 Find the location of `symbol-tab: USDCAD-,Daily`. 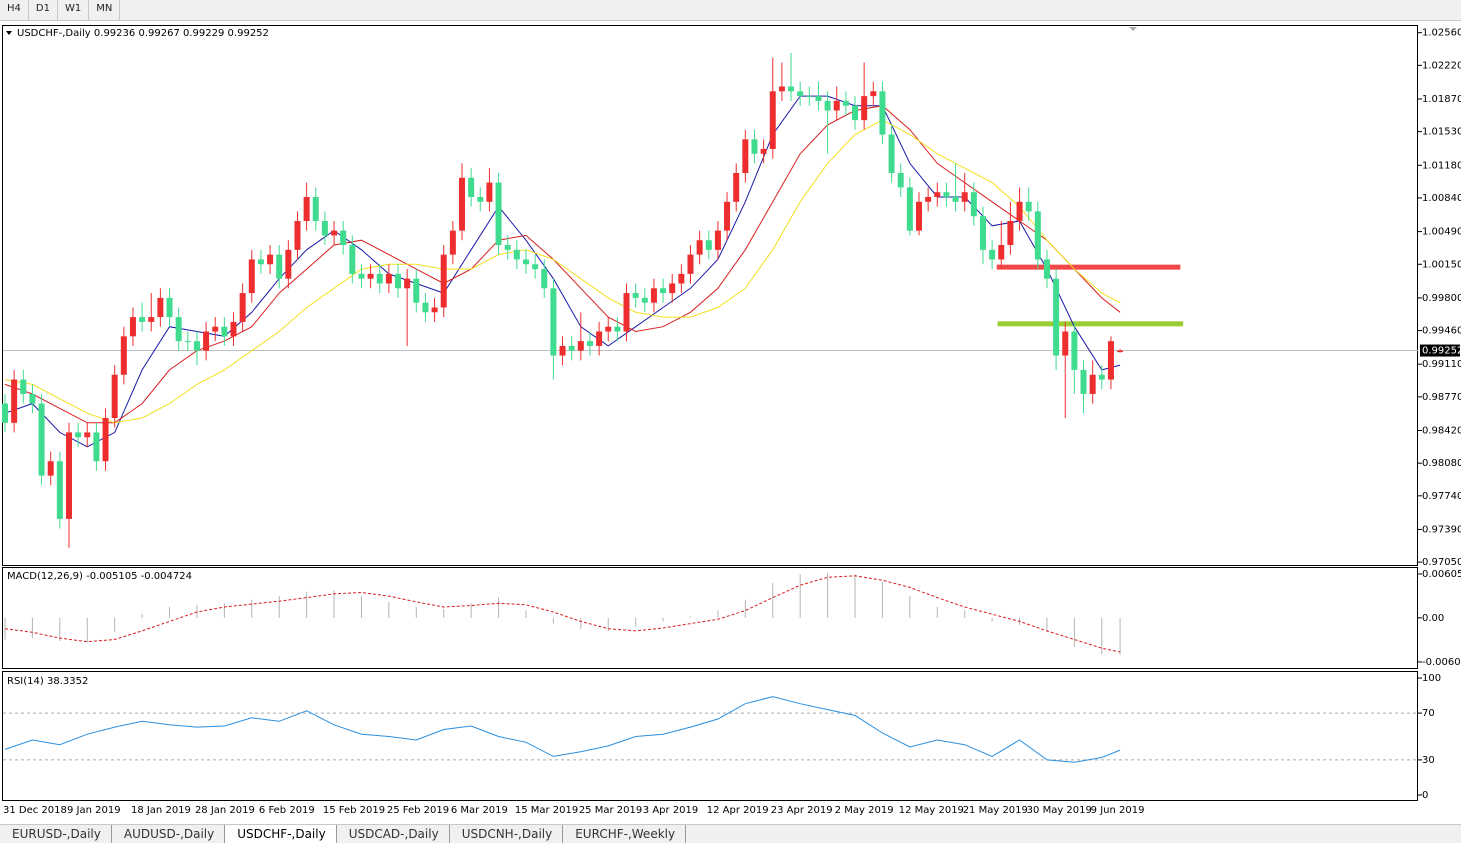

symbol-tab: USDCAD-,Daily is located at coordinates (393, 834).